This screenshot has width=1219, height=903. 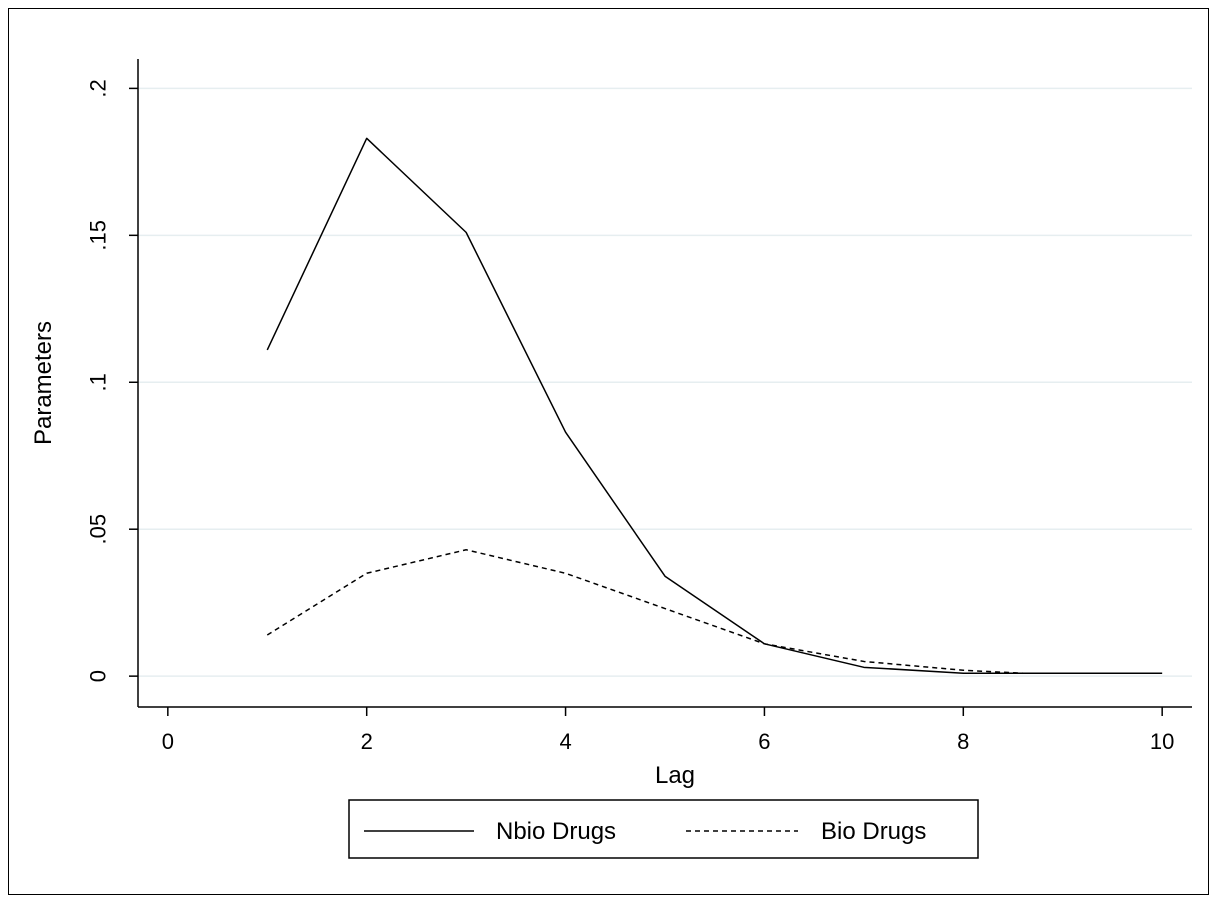 I want to click on y-axis-title: Parameters, so click(x=43, y=383).